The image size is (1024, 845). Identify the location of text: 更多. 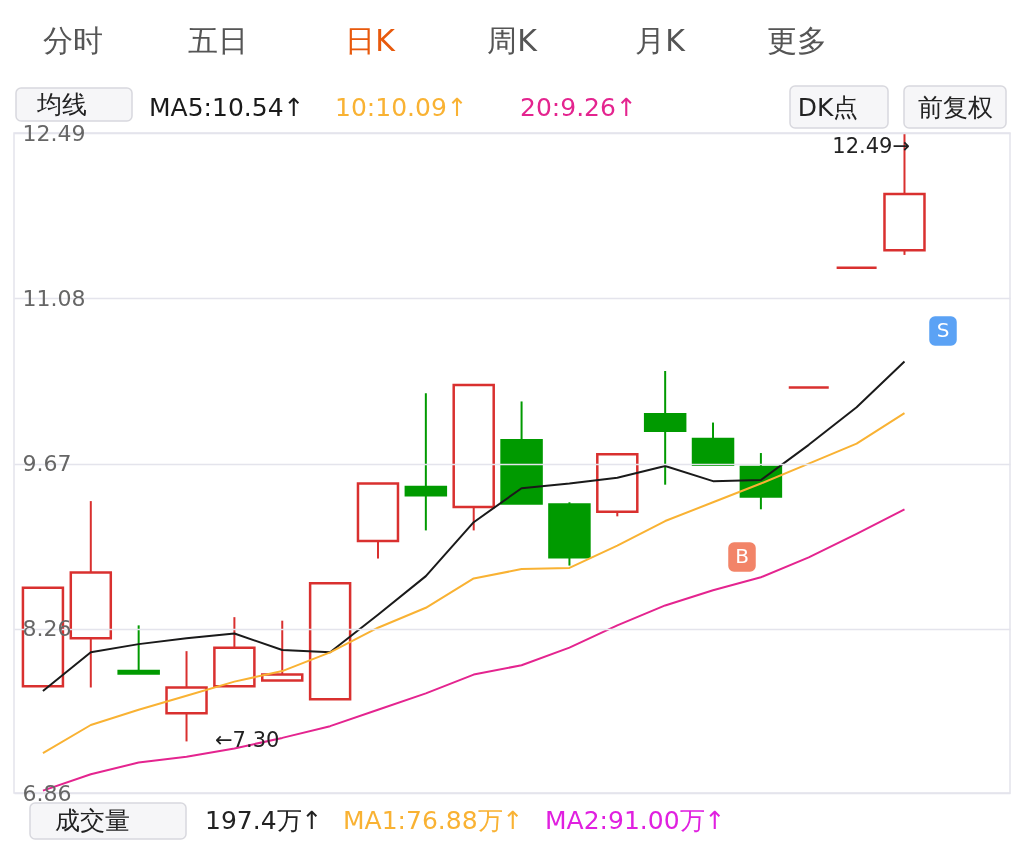
(797, 40).